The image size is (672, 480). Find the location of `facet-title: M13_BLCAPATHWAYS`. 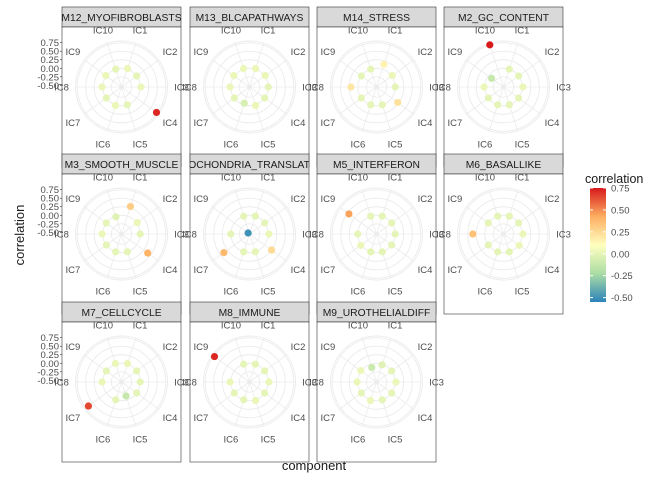

facet-title: M13_BLCAPATHWAYS is located at coordinates (250, 18).